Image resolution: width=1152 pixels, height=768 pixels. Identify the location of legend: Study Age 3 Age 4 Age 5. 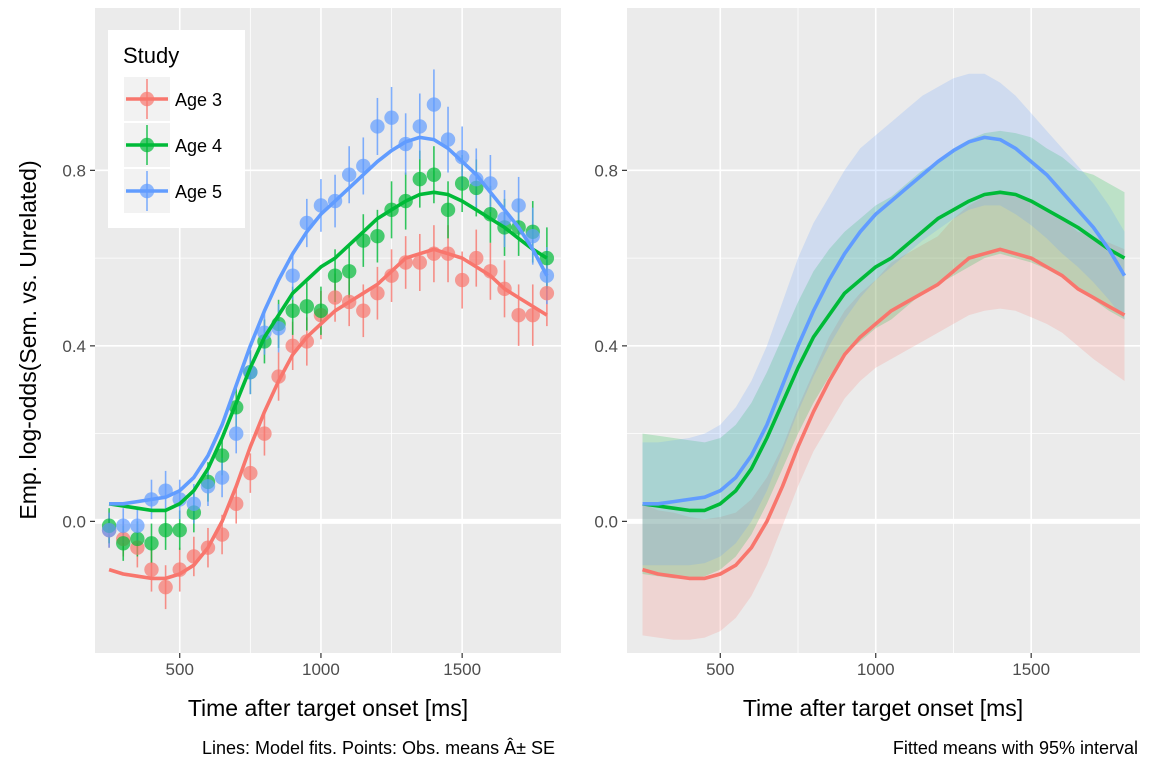
(176, 129).